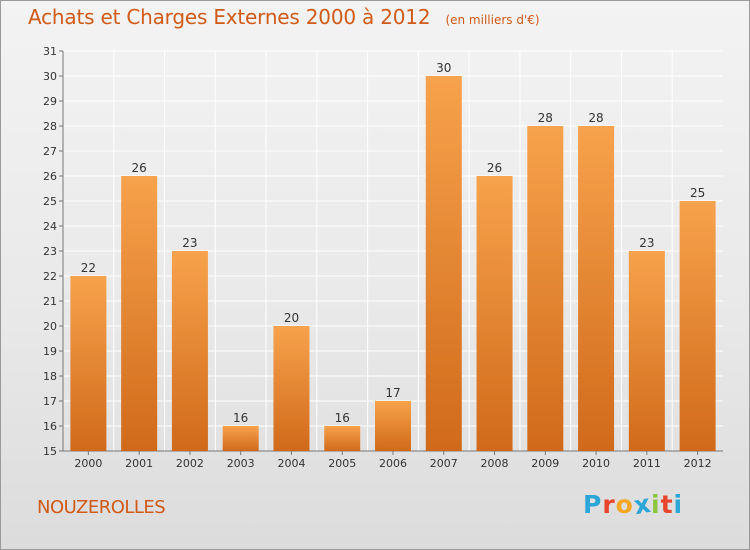  What do you see at coordinates (101, 507) in the screenshot?
I see `commune-name: NOUZEROLLES` at bounding box center [101, 507].